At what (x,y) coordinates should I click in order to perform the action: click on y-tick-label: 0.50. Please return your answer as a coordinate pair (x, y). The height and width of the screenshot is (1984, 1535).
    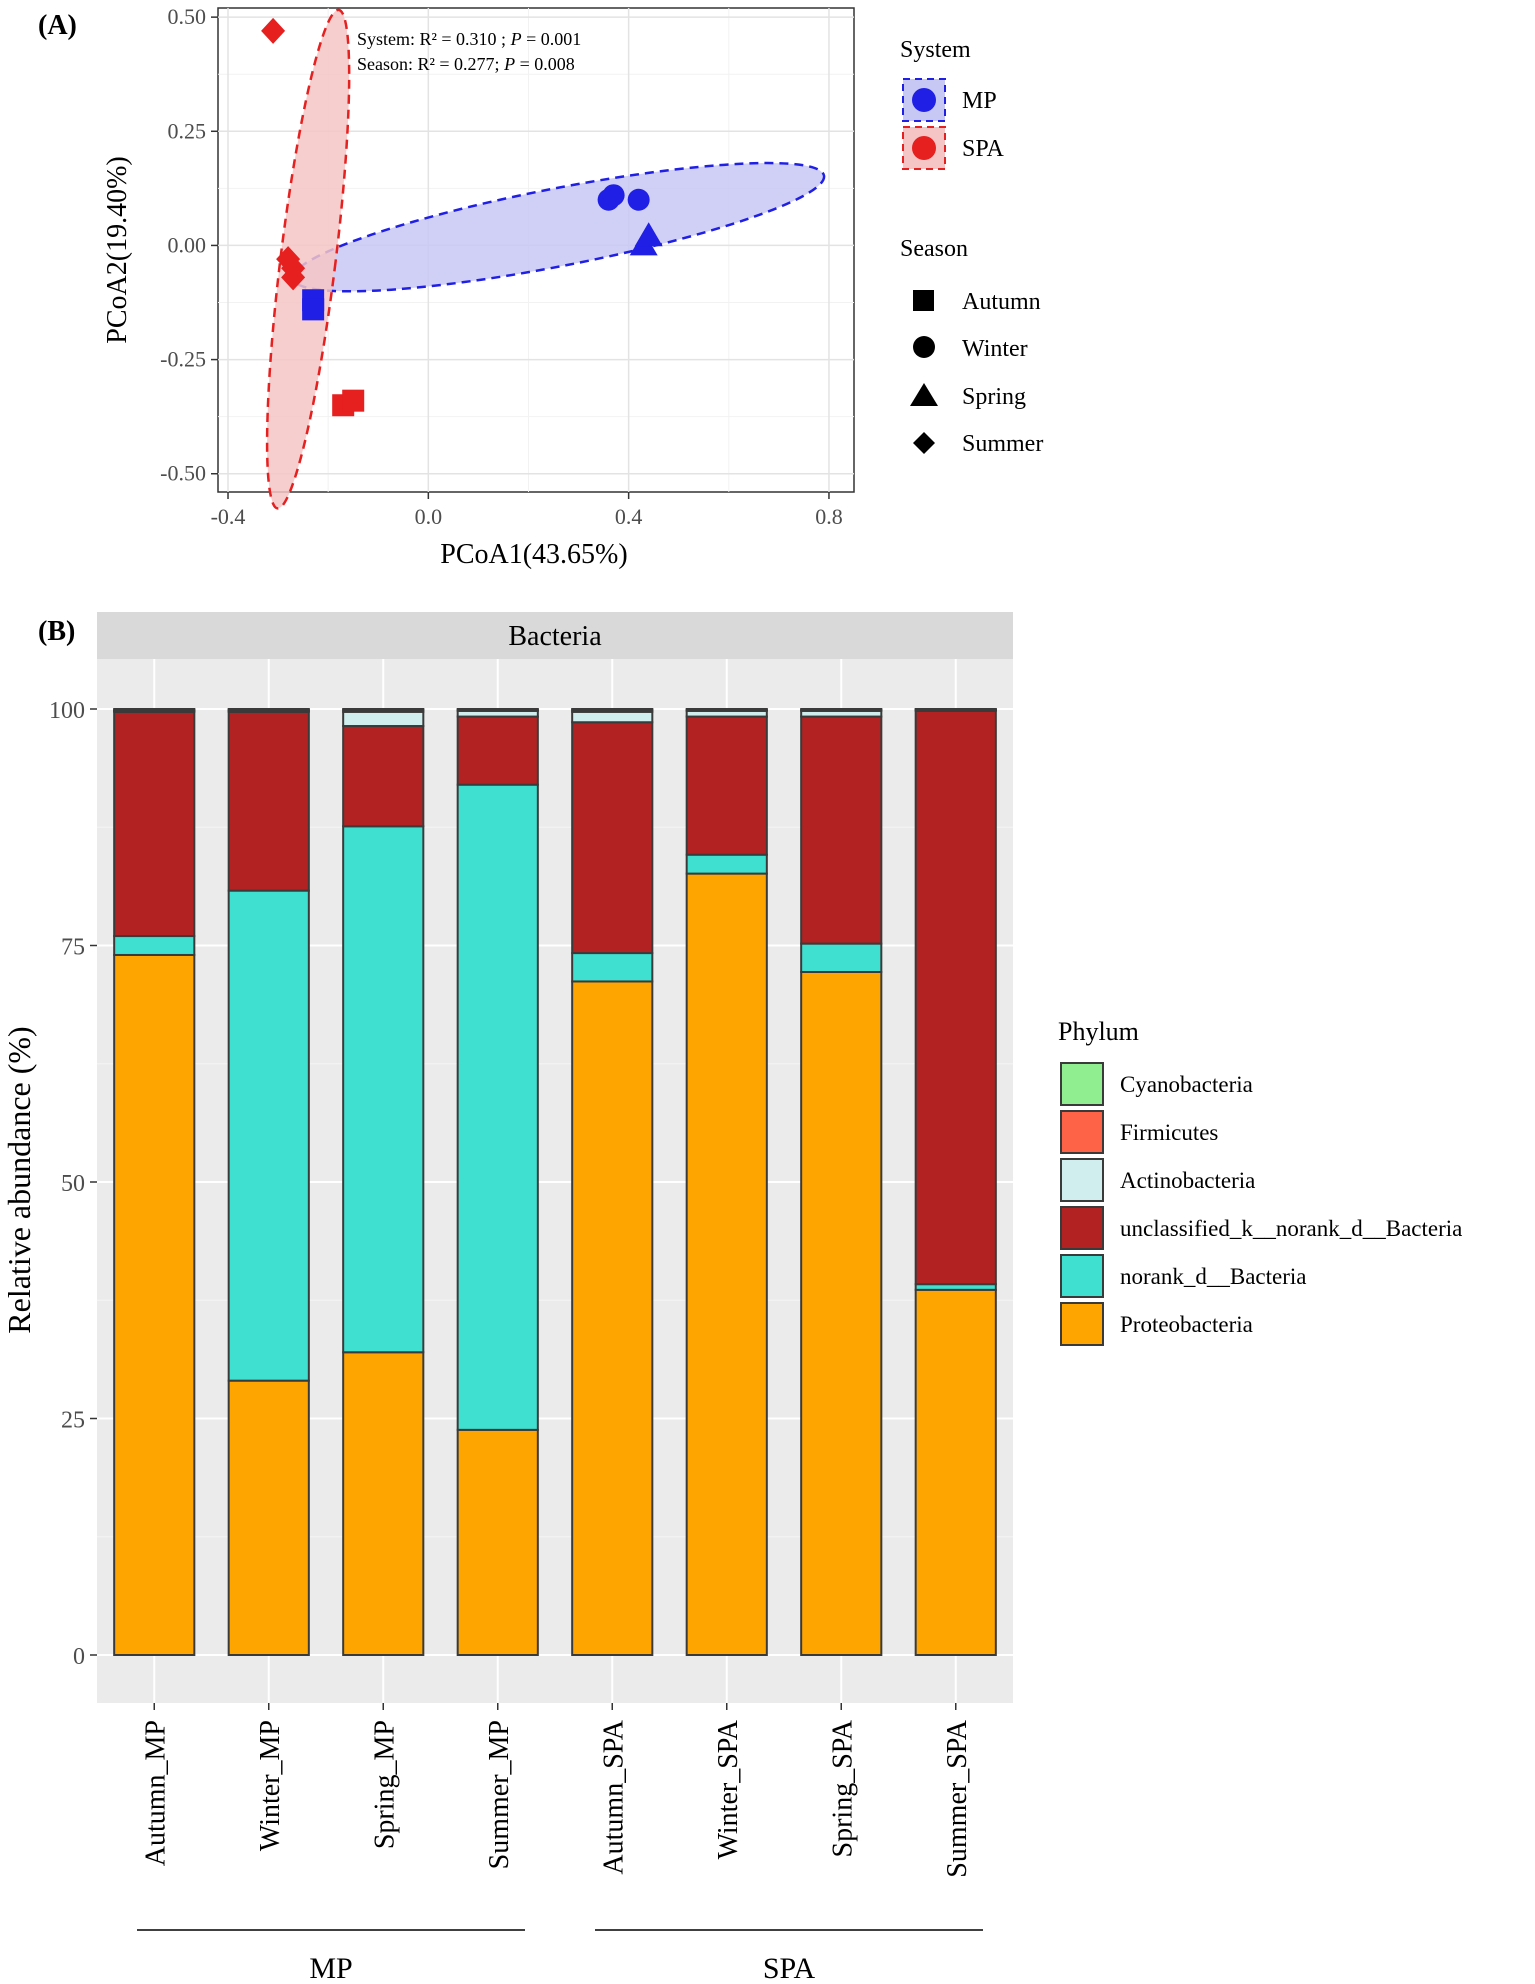
    Looking at the image, I should click on (187, 16).